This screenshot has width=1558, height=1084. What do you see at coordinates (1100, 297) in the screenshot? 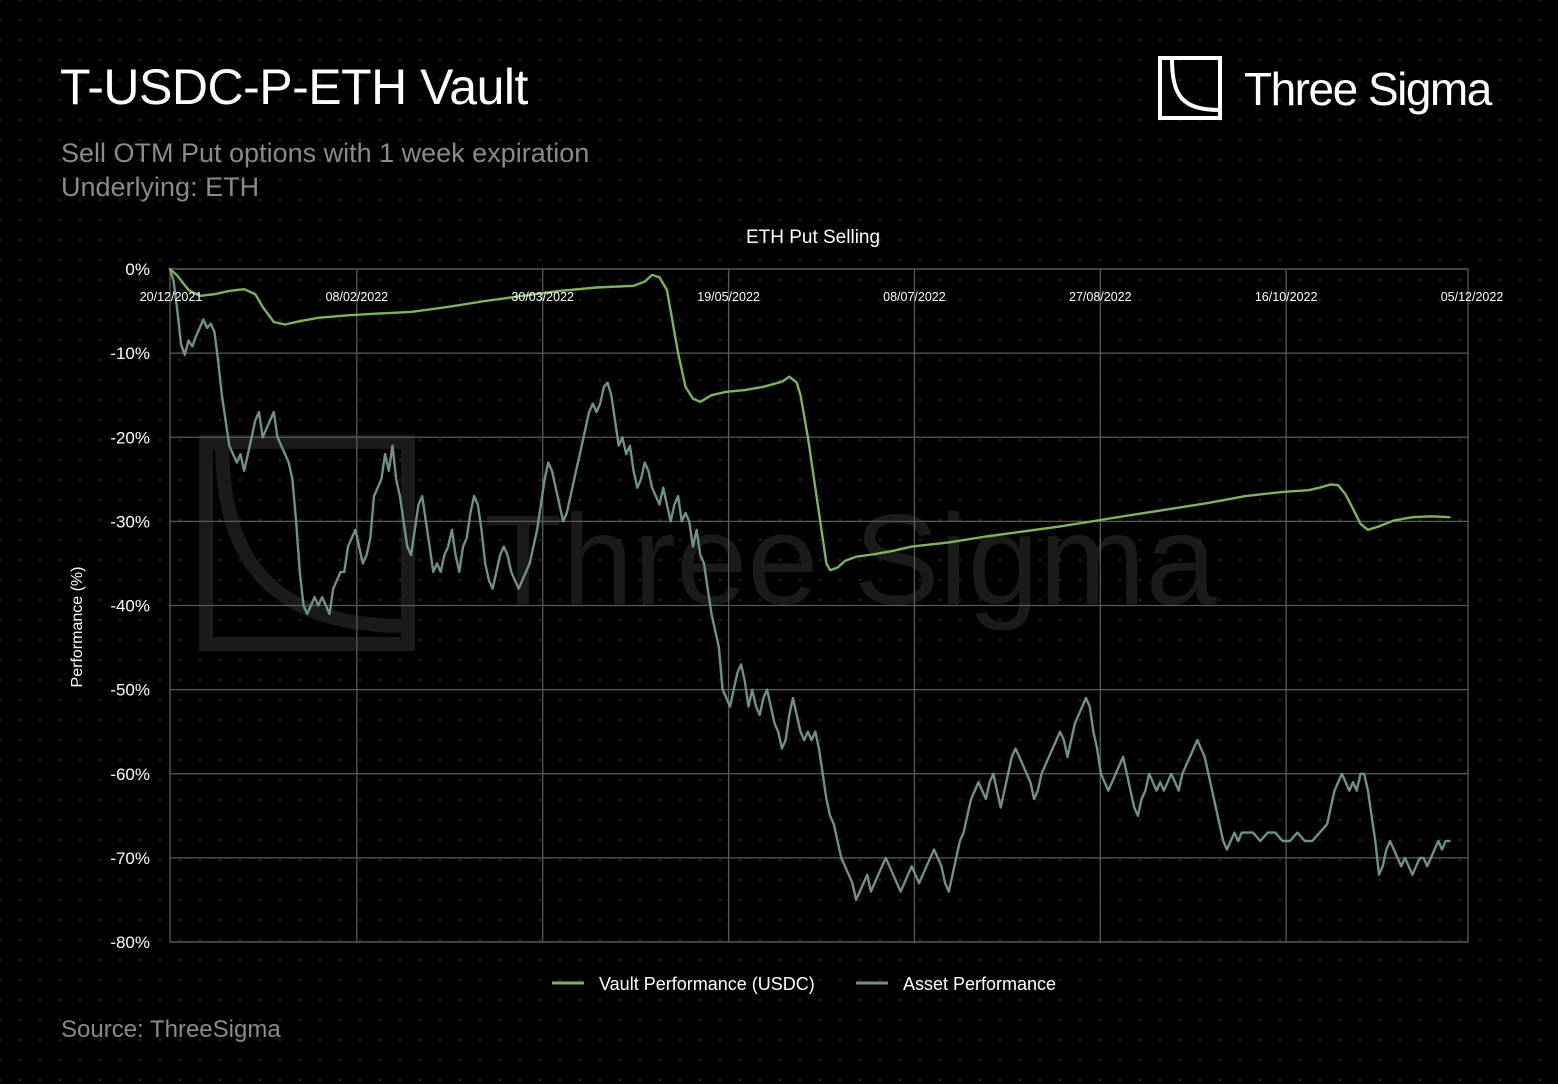
I see `x-tick-label: 27/08/2022` at bounding box center [1100, 297].